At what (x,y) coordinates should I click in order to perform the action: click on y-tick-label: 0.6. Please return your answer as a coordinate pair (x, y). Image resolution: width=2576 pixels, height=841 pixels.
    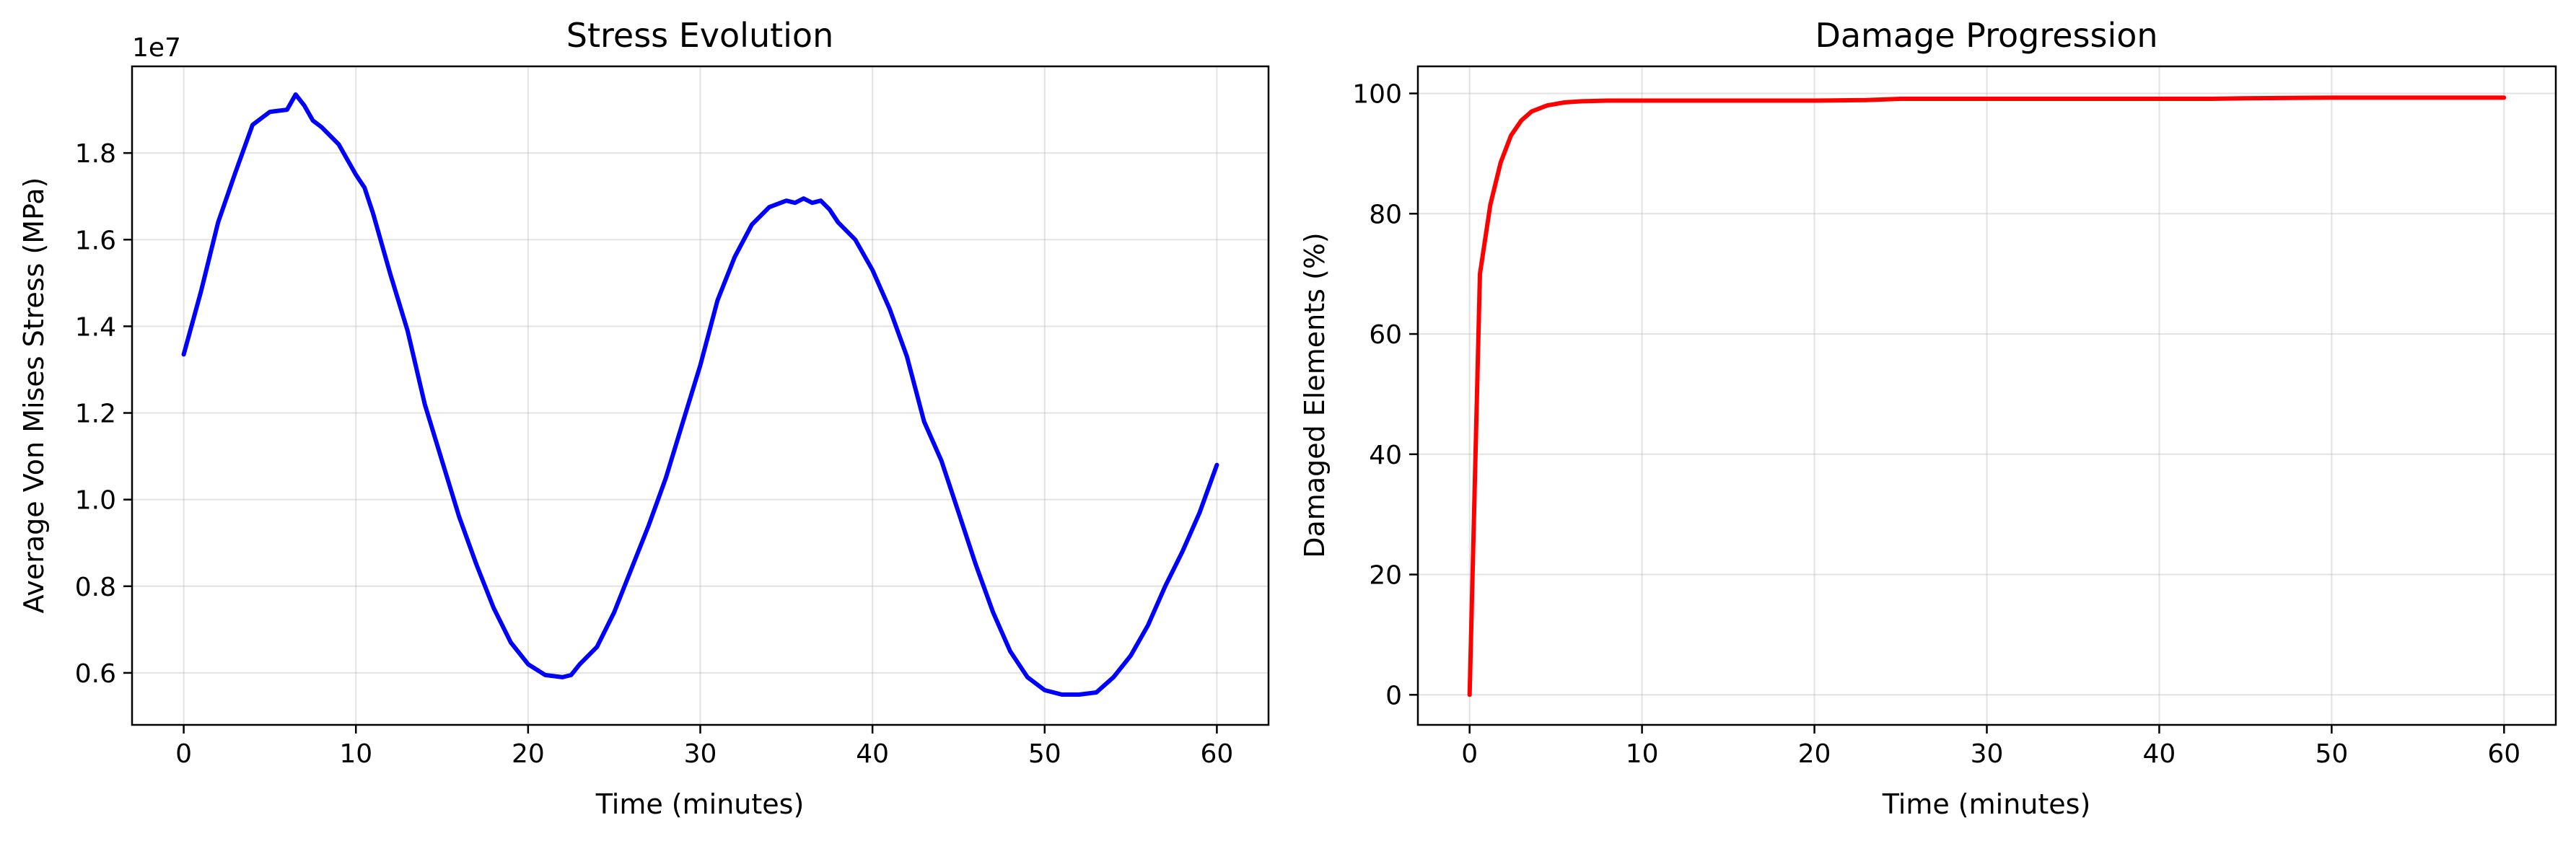
    Looking at the image, I should click on (95, 674).